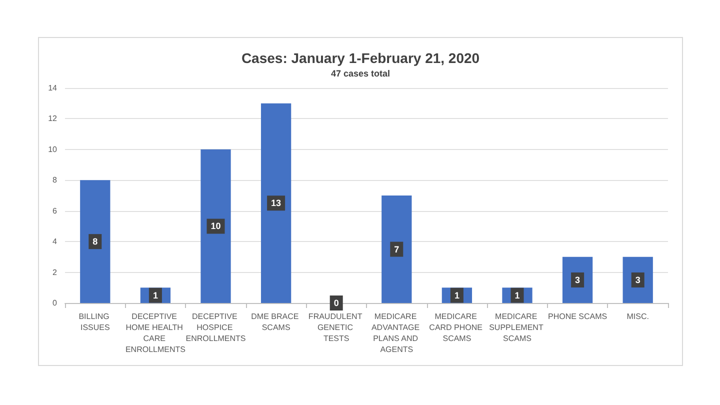 The height and width of the screenshot is (405, 720). What do you see at coordinates (53, 88) in the screenshot?
I see `y-tick-label: 14` at bounding box center [53, 88].